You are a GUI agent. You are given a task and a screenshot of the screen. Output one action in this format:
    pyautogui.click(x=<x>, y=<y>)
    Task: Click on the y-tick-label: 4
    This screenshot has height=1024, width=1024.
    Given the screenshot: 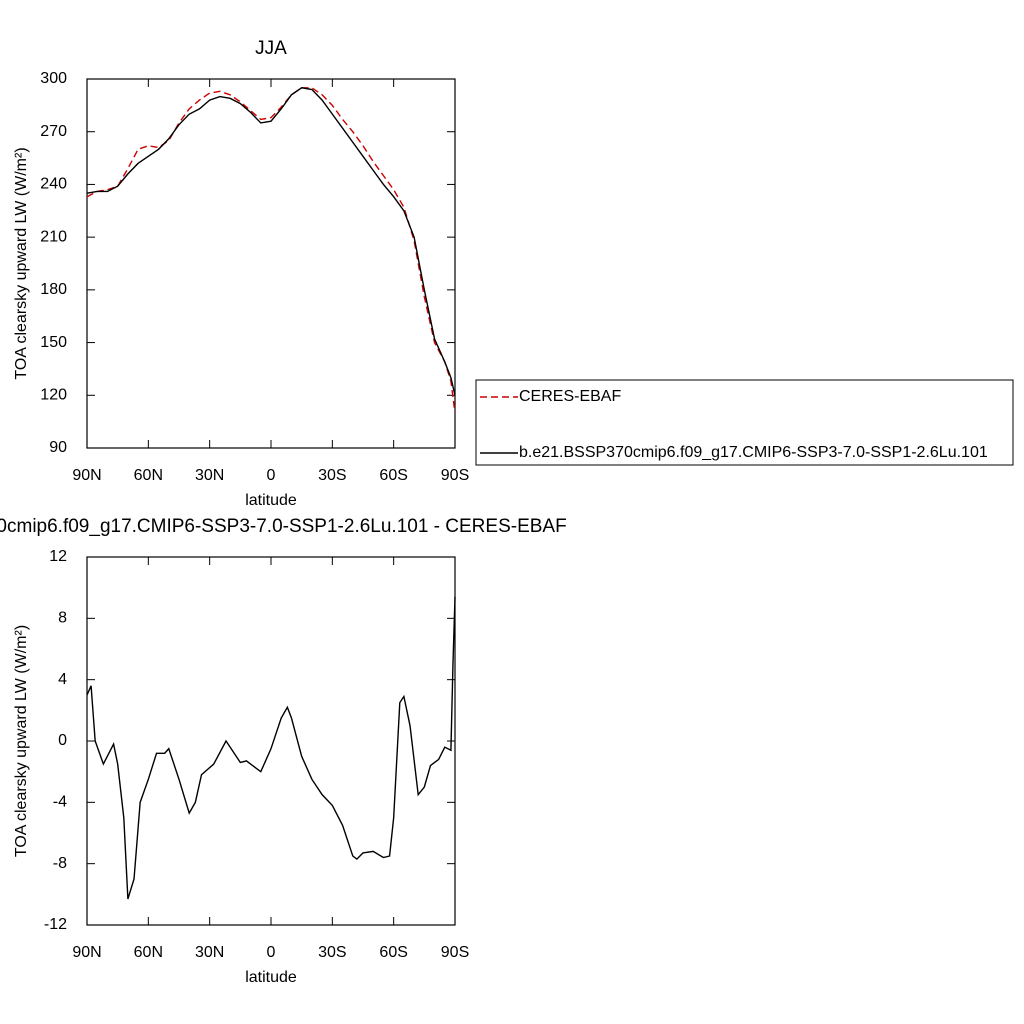 What is the action you would take?
    pyautogui.click(x=62, y=679)
    